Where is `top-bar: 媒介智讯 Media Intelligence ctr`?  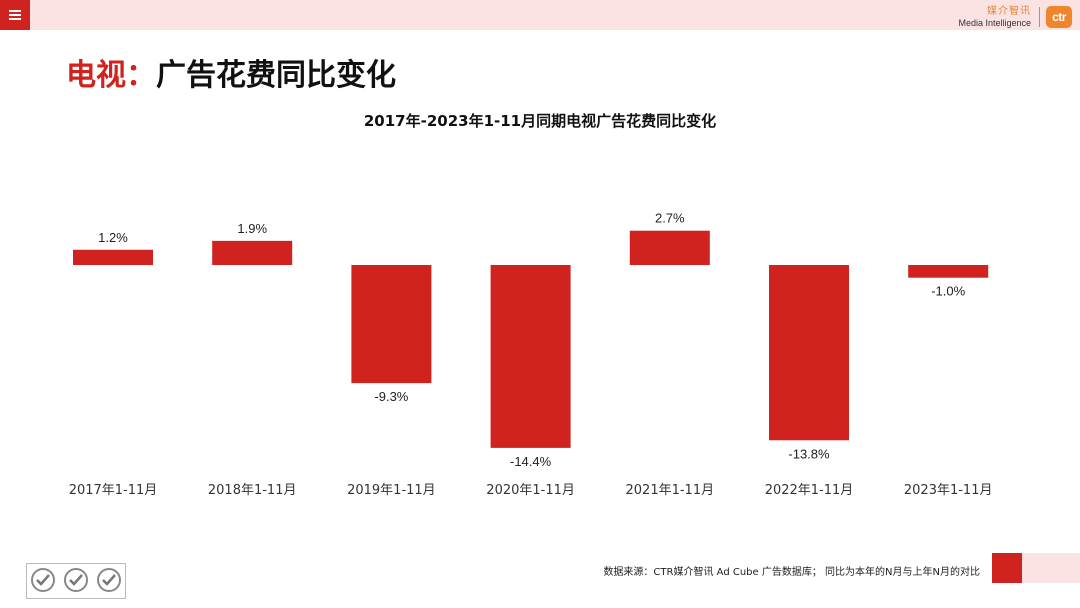
top-bar: 媒介智讯 Media Intelligence ctr is located at coordinates (540, 15).